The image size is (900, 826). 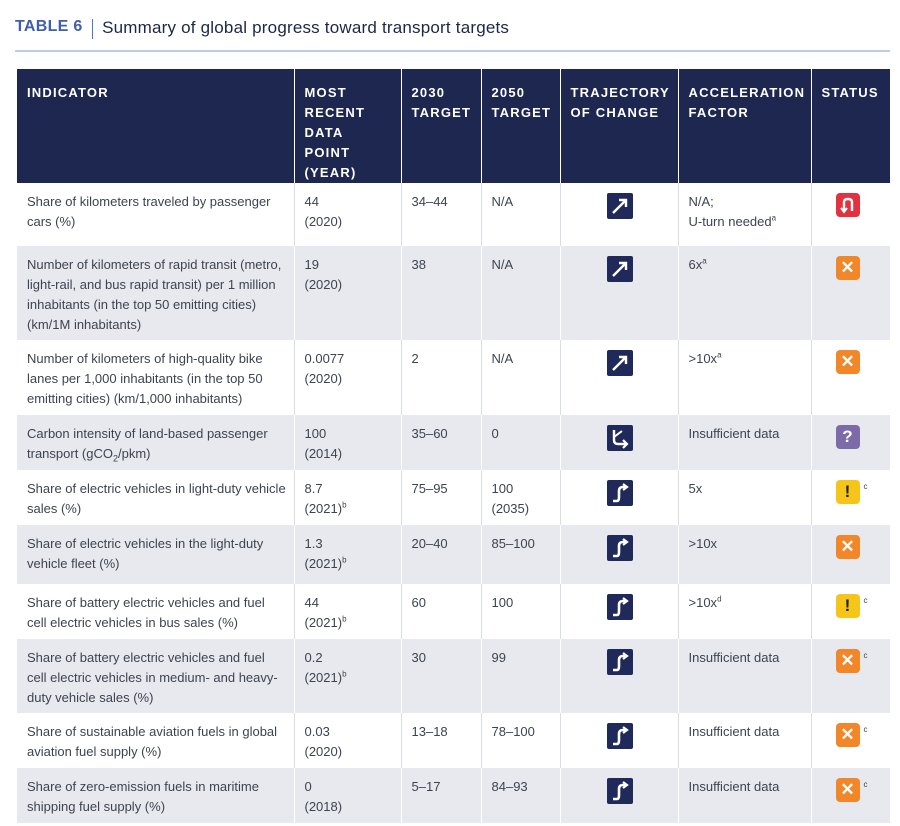 I want to click on acceleration-line: >10xa, so click(x=747, y=359).